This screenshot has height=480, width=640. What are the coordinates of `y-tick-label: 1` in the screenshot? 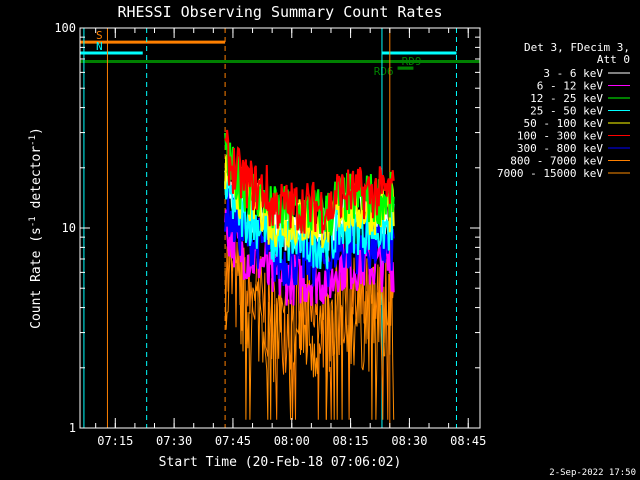 It's located at (72, 428).